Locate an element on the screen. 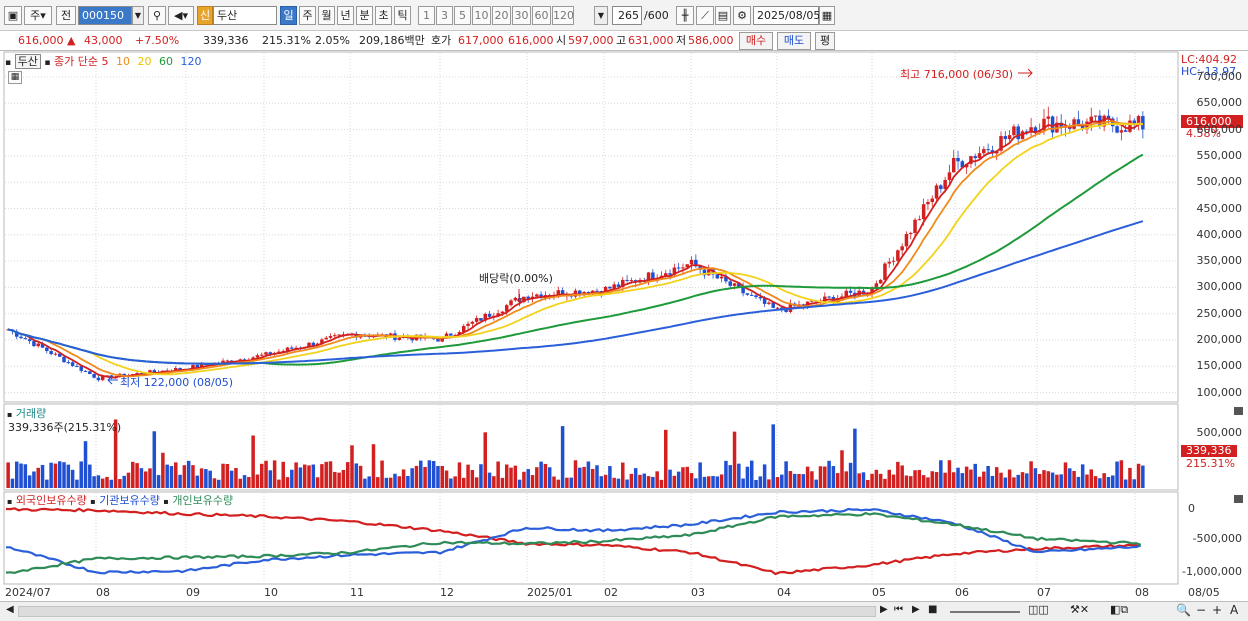 This screenshot has width=1248, height=621. institution-holding-line is located at coordinates (574, 541).